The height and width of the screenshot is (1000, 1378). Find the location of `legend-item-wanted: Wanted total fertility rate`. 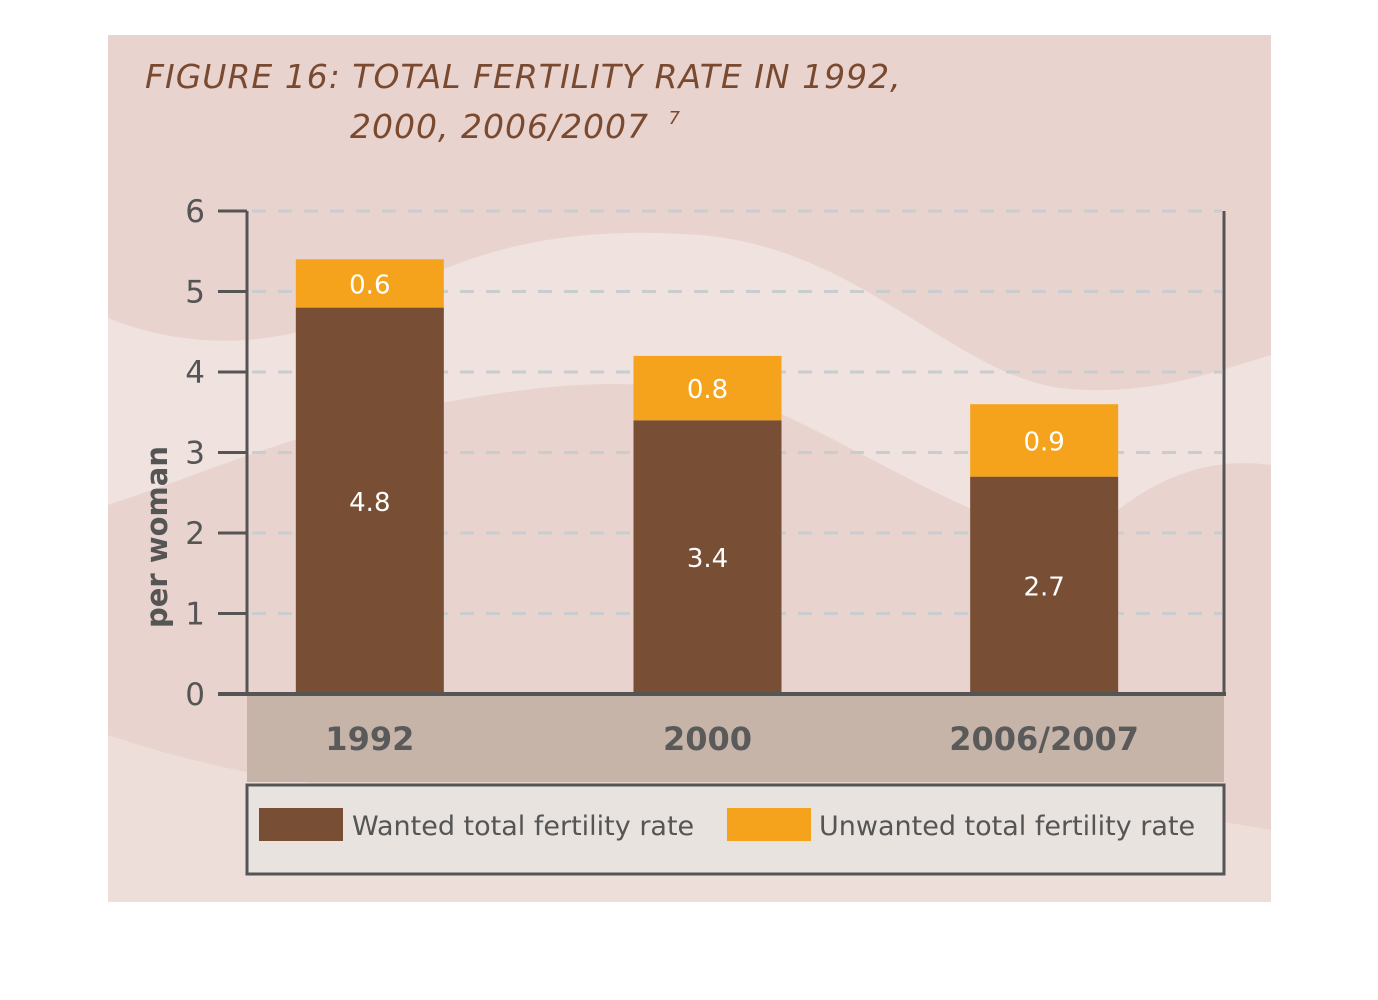

legend-item-wanted: Wanted total fertility rate is located at coordinates (476, 825).